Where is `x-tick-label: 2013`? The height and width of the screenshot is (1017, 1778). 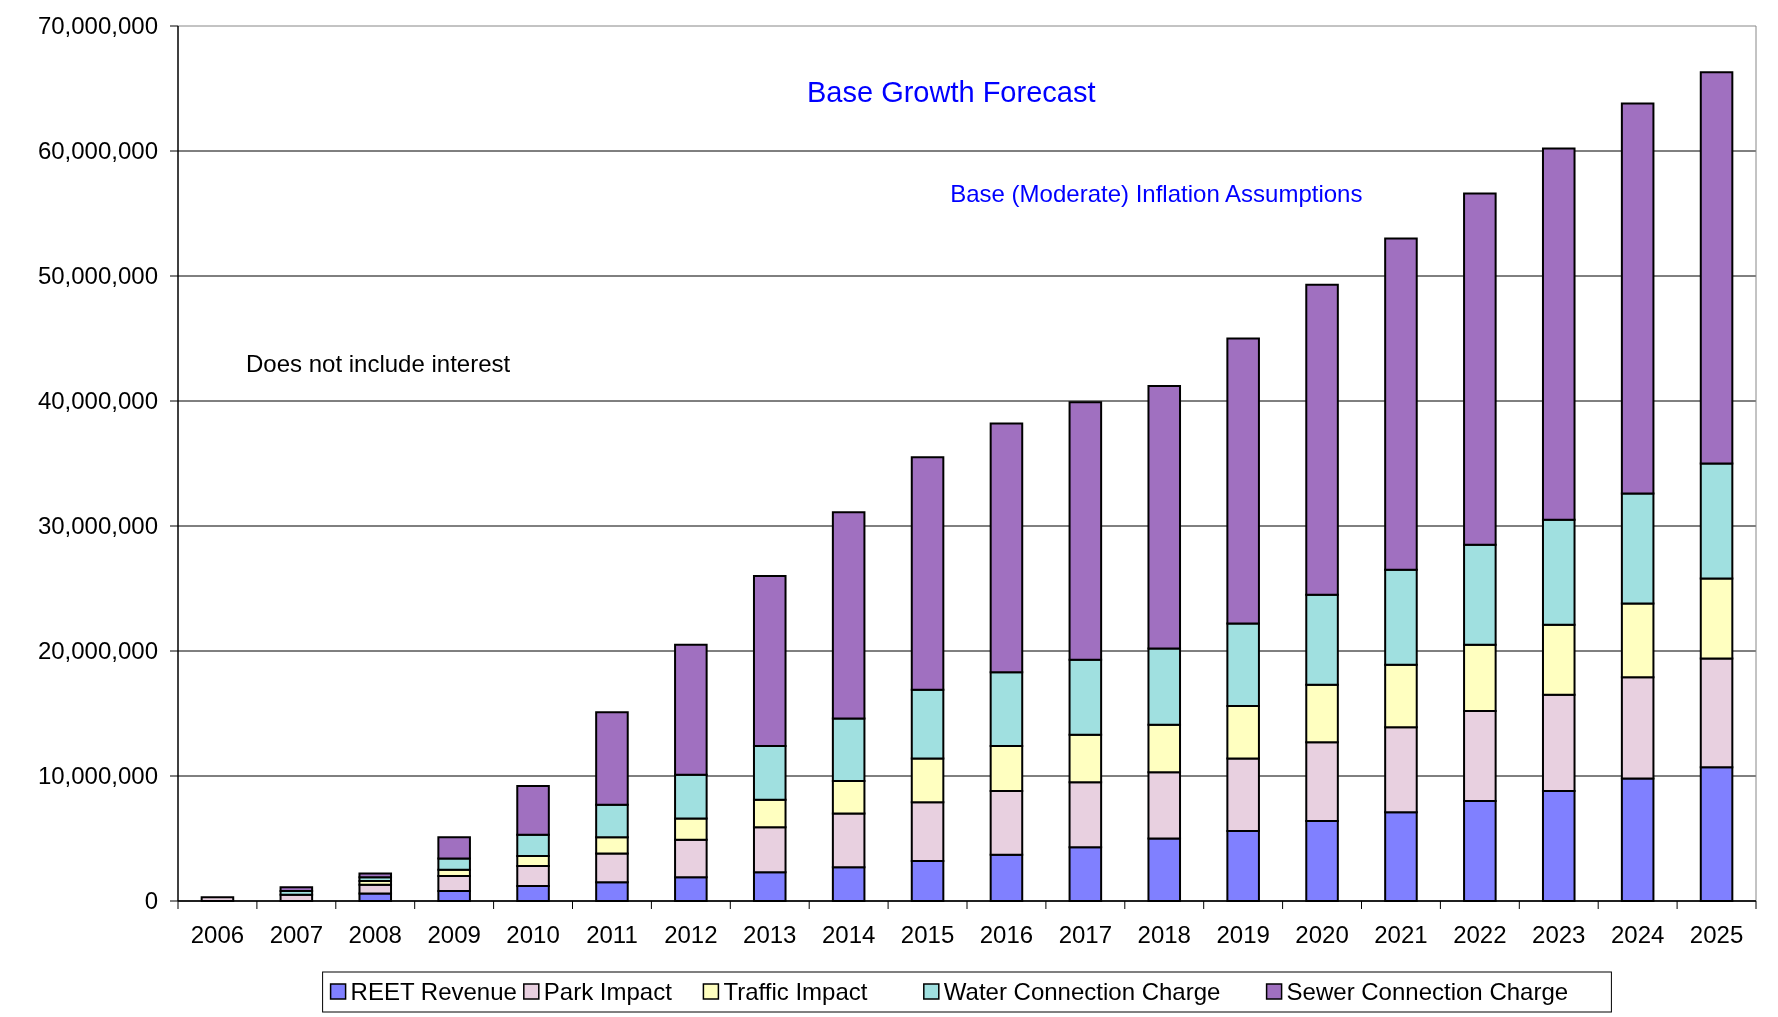 x-tick-label: 2013 is located at coordinates (770, 934).